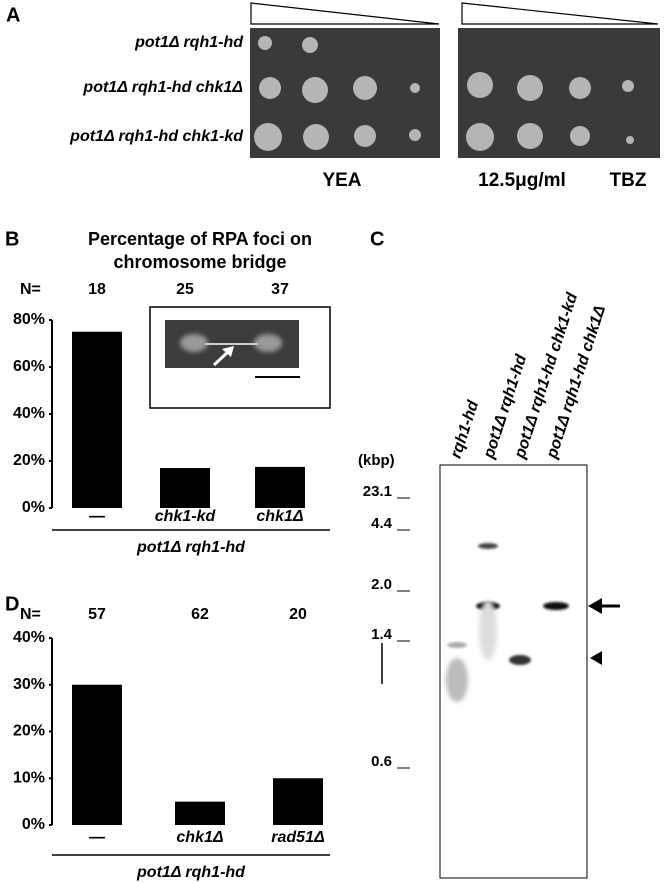 The height and width of the screenshot is (883, 666). What do you see at coordinates (382, 523) in the screenshot?
I see `marker-label: 4.4` at bounding box center [382, 523].